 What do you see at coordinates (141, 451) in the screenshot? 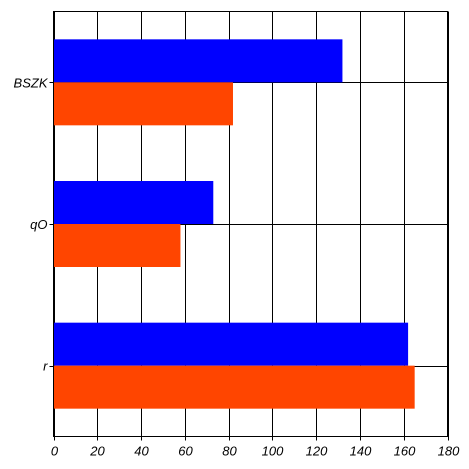
I see `x-tick-label: 40` at bounding box center [141, 451].